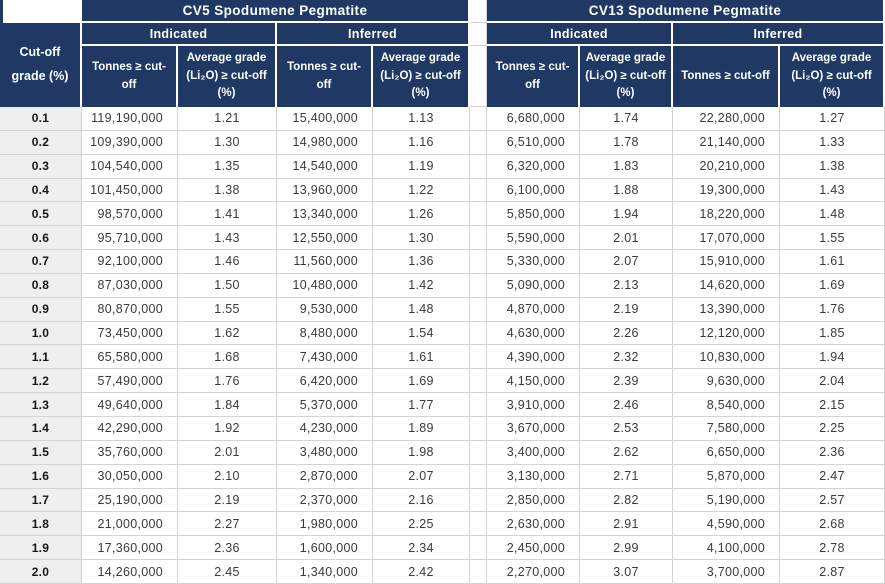  Describe the element at coordinates (325, 76) in the screenshot. I see `cv5-inferred-tonnes-header: Tonnes ≥ cut-off` at that location.